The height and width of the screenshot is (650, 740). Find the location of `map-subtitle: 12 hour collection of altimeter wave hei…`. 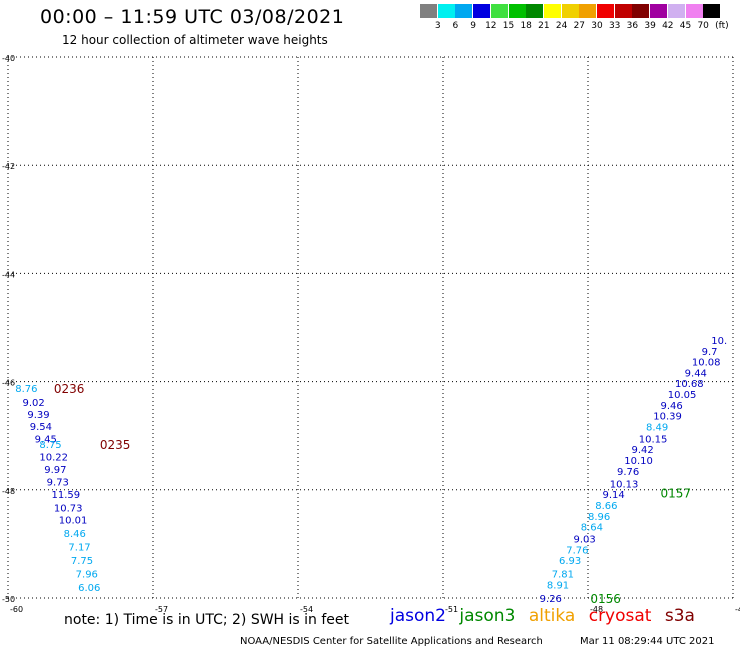

map-subtitle: 12 hour collection of altimeter wave hei… is located at coordinates (195, 40).